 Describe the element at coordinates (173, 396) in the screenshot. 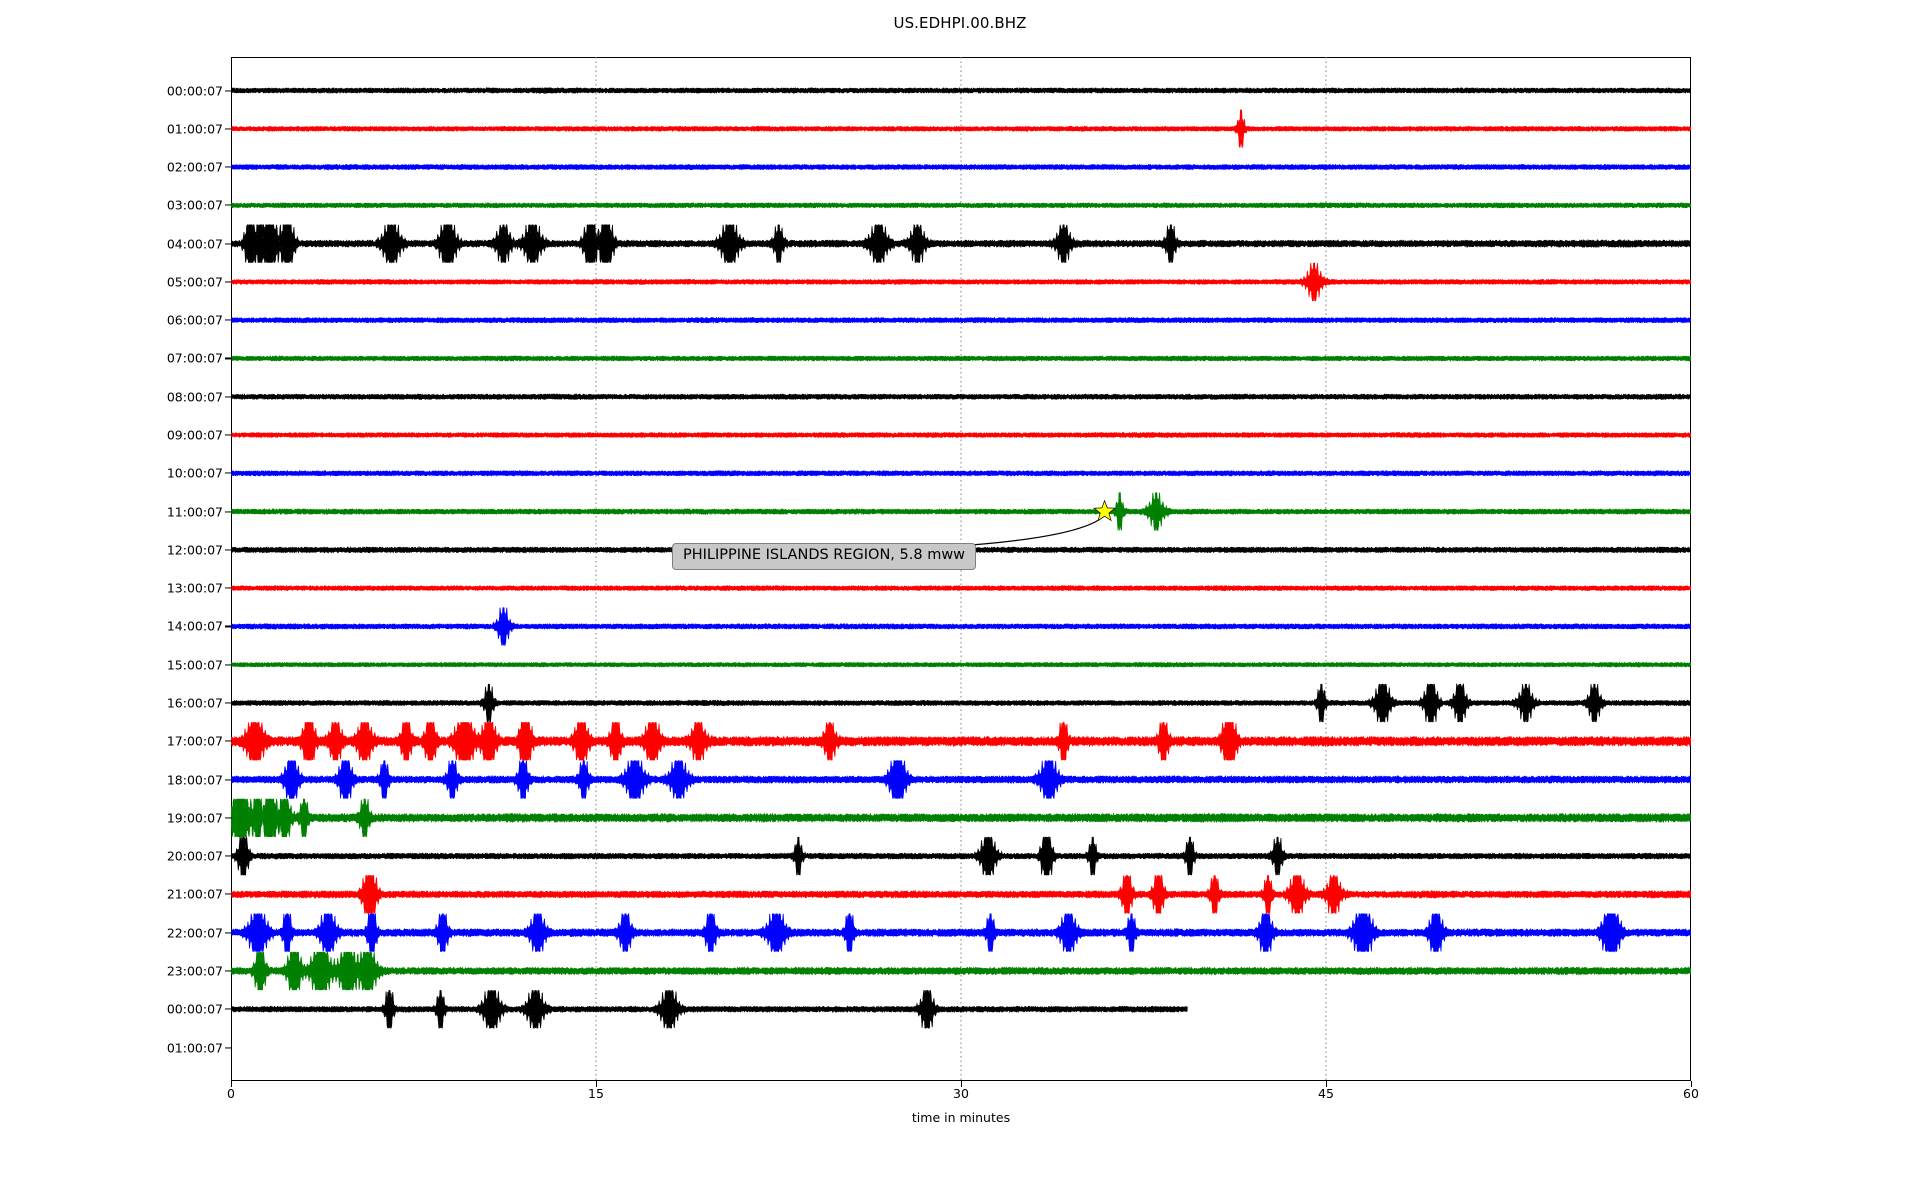

I see `y-tick-label: 08:00:07` at that location.